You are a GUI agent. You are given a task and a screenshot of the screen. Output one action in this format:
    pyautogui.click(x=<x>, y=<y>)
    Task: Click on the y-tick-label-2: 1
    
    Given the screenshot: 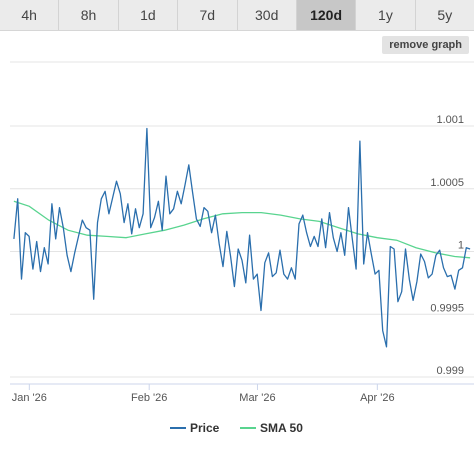 What is the action you would take?
    pyautogui.click(x=461, y=246)
    